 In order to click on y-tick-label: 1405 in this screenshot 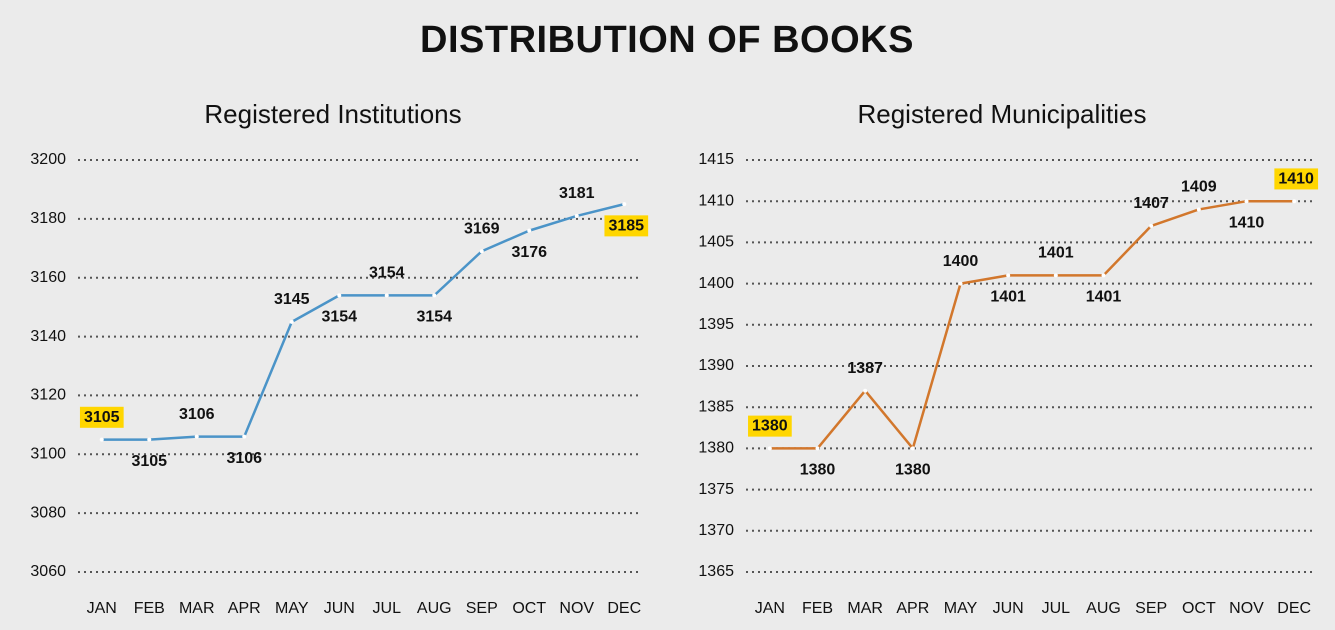, I will do `click(716, 242)`.